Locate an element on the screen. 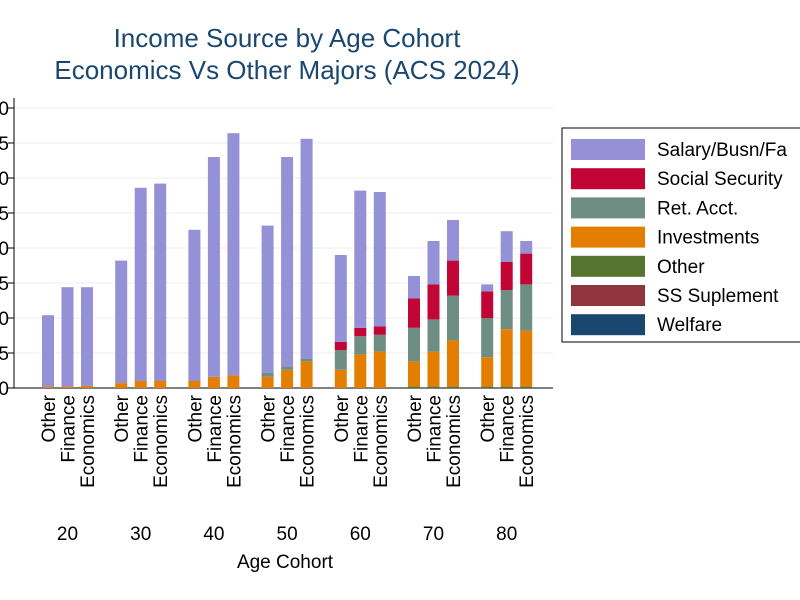 The height and width of the screenshot is (600, 800). y-tick-label: 0 is located at coordinates (4, 389).